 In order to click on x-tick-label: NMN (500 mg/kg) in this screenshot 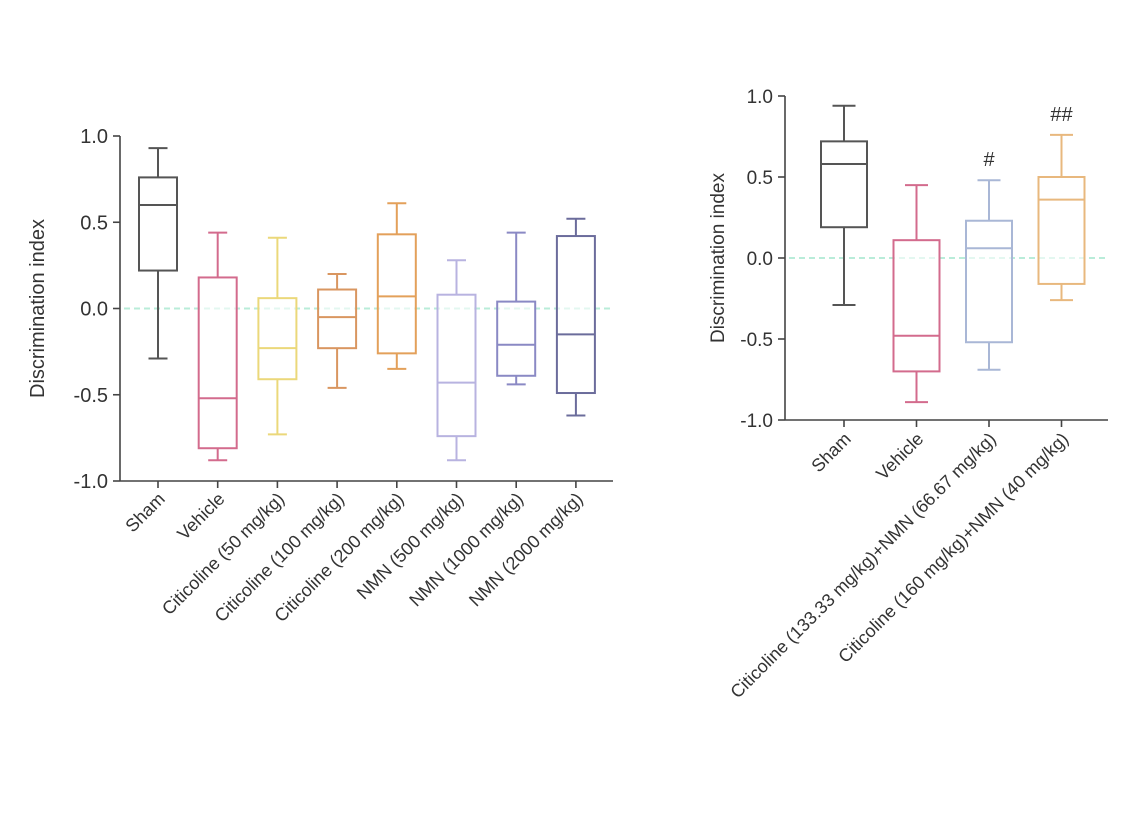, I will do `click(410, 546)`.